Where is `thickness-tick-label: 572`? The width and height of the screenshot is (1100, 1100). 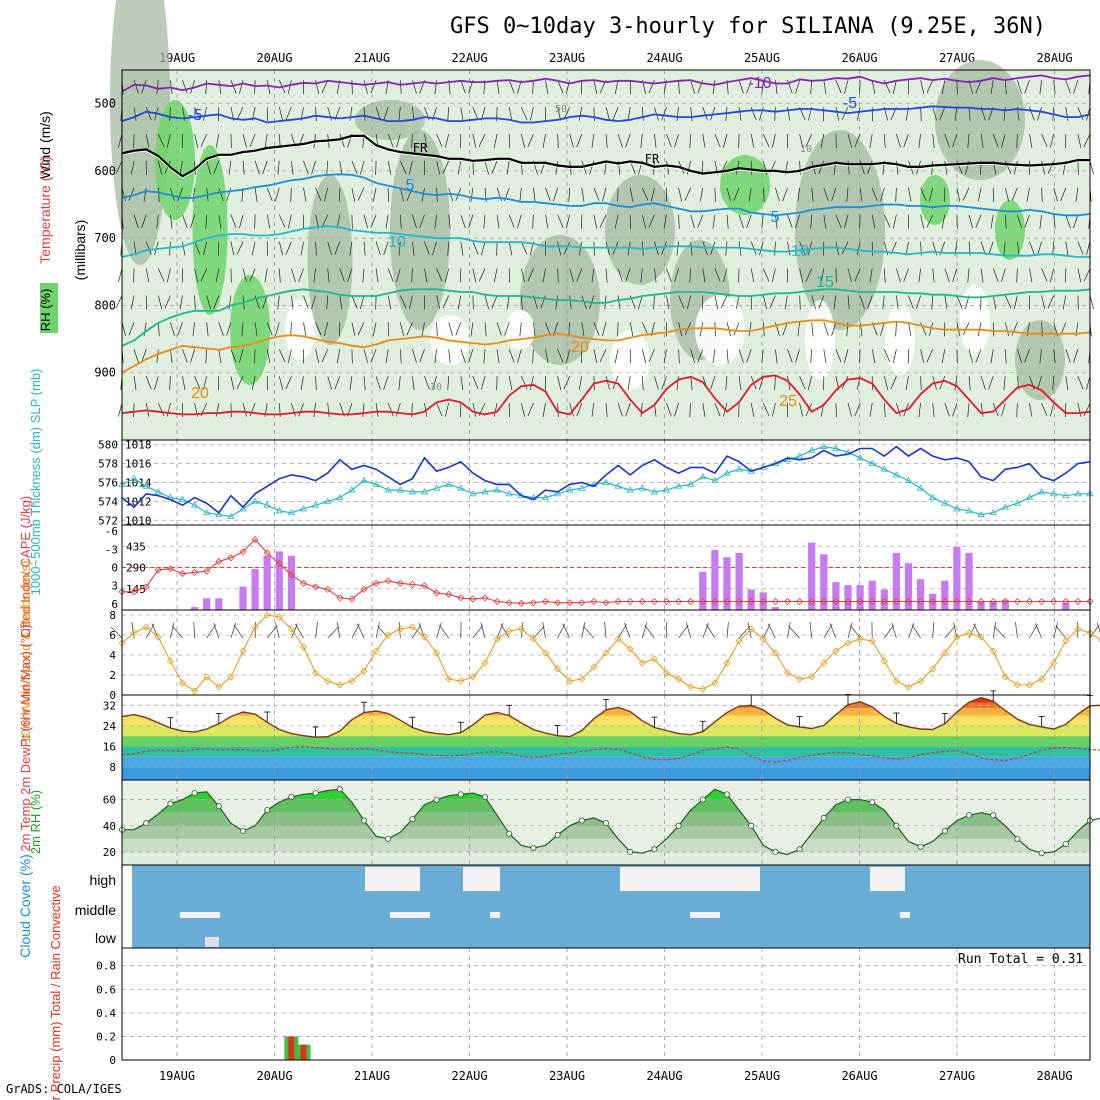
thickness-tick-label: 572 is located at coordinates (108, 520).